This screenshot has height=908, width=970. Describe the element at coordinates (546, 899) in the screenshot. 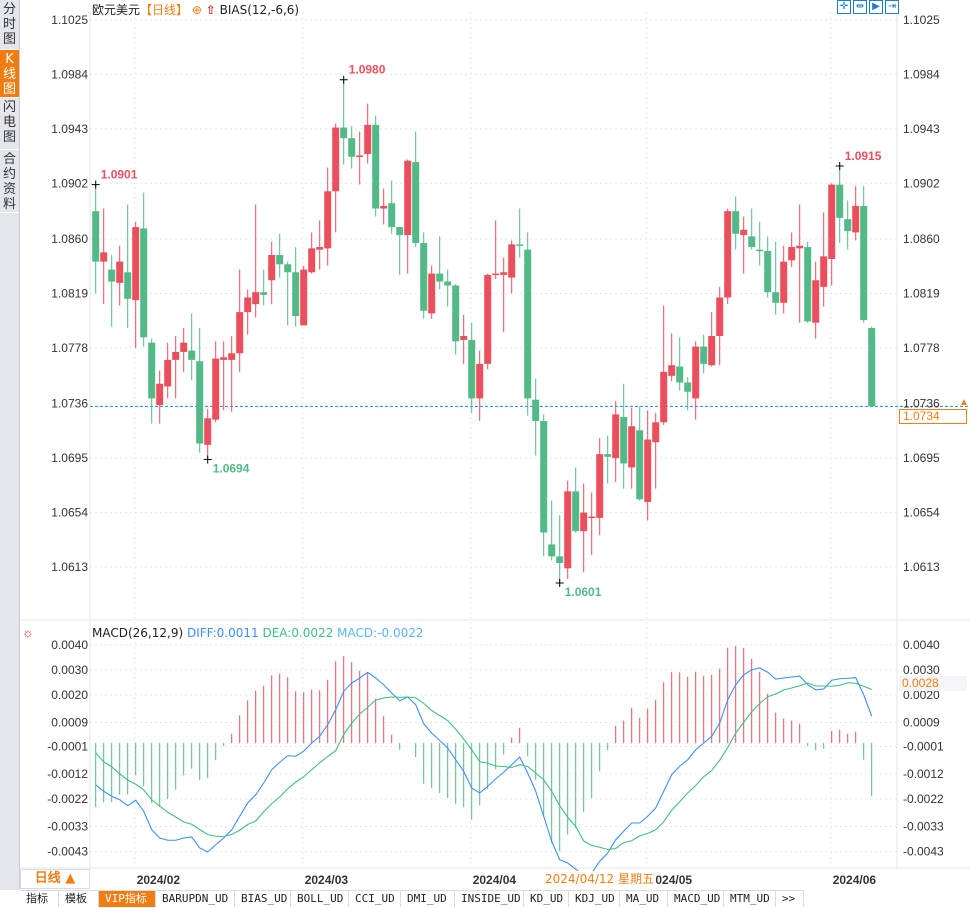

I see `indicator-tab: KD_UD` at that location.